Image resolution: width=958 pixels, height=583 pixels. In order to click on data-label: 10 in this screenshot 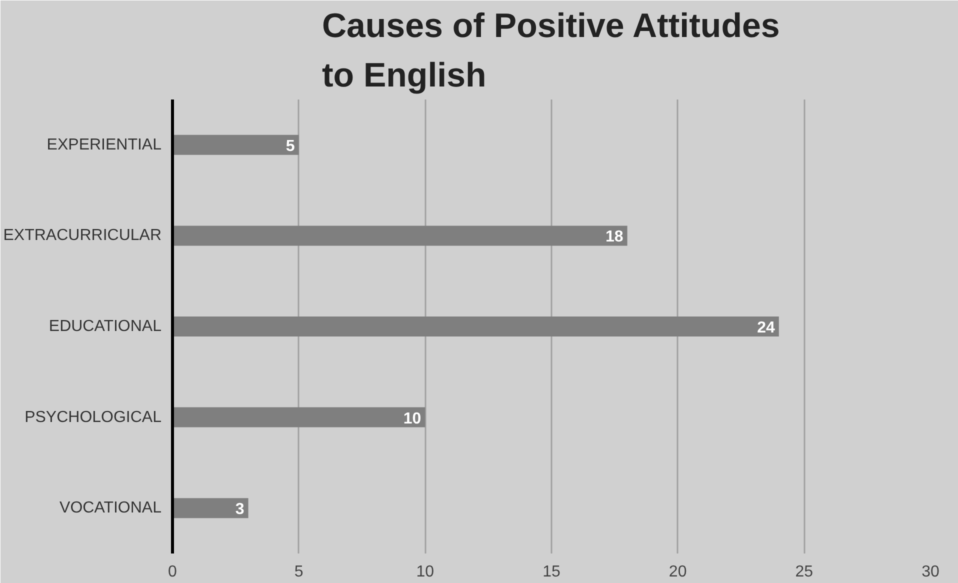, I will do `click(412, 419)`.